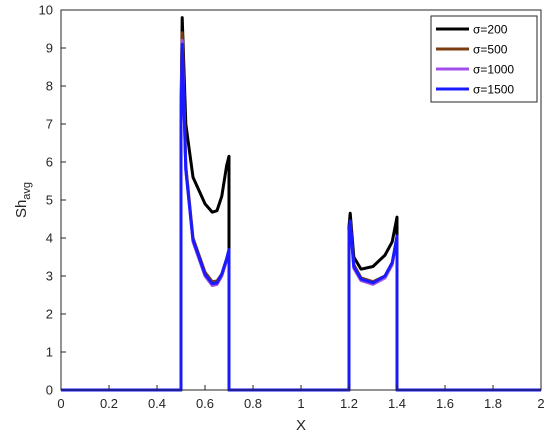 Image resolution: width=550 pixels, height=442 pixels. I want to click on x-tick-label: 1.8, so click(493, 403).